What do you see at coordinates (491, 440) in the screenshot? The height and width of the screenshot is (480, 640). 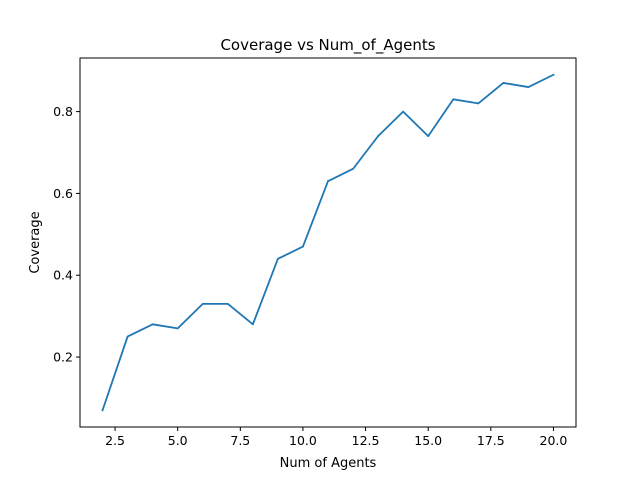 I see `x-tick-label: 17.5` at bounding box center [491, 440].